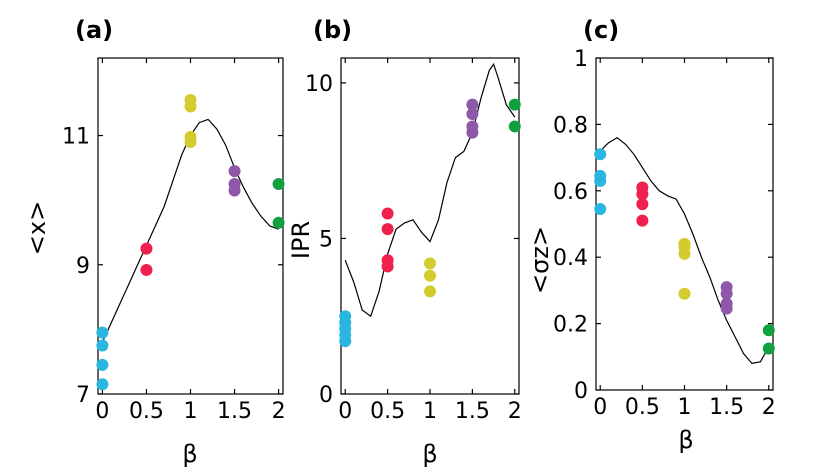 The height and width of the screenshot is (472, 831). I want to click on panel-b-xtick-label: 1.5, so click(472, 411).